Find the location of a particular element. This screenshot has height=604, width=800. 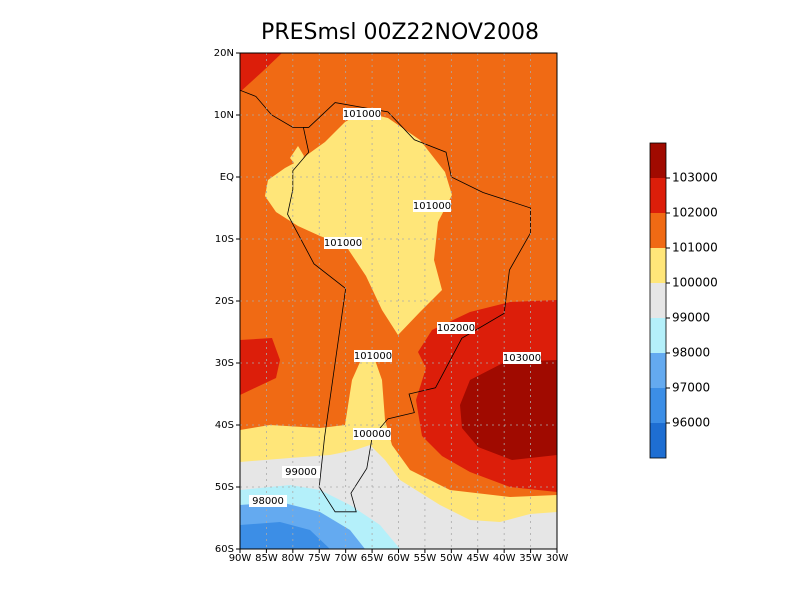

colorbar-frame is located at coordinates (658, 300).